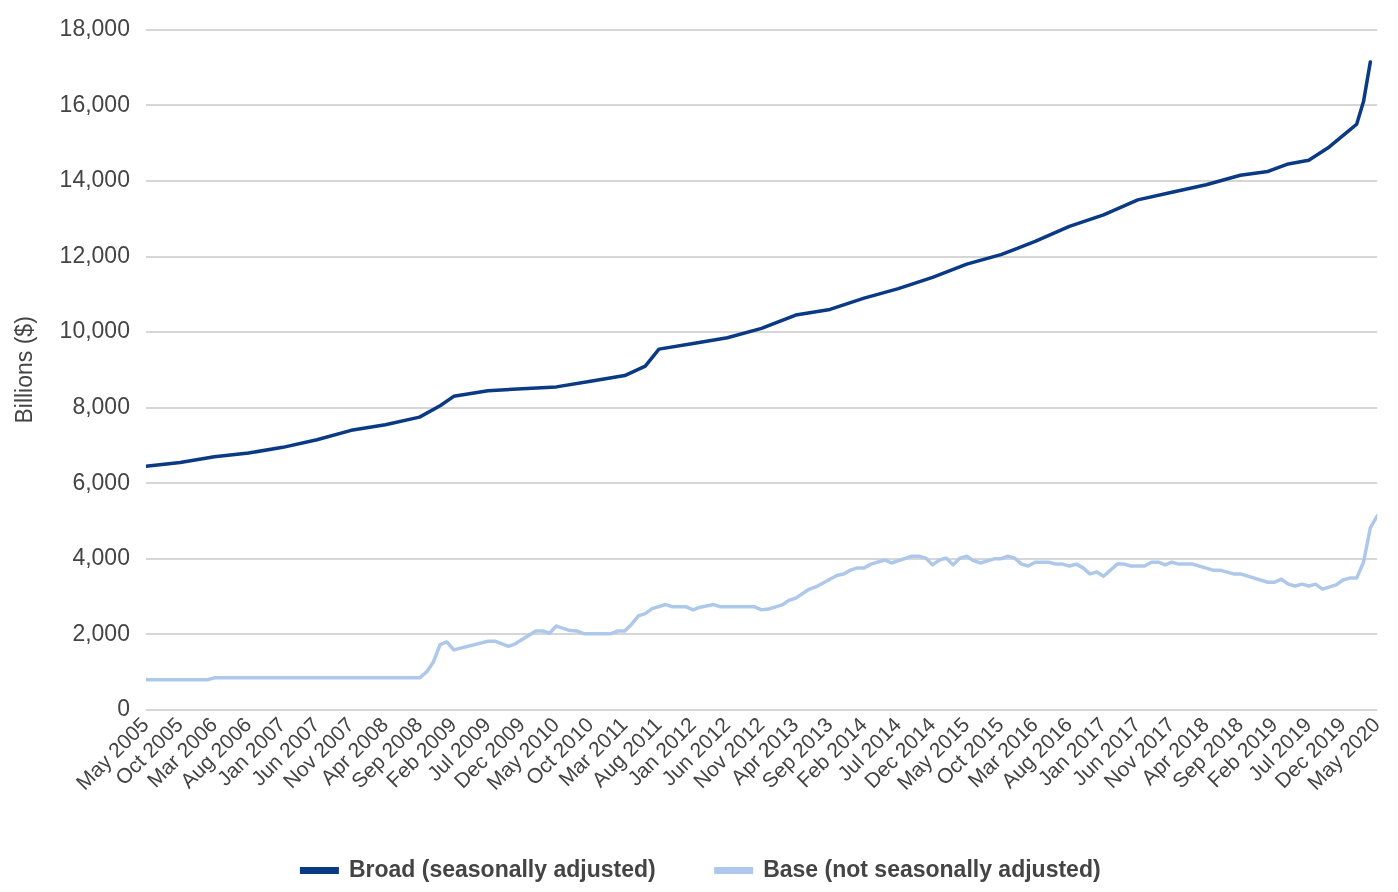  Describe the element at coordinates (101, 632) in the screenshot. I see `y-tick-label: 2,000` at that location.